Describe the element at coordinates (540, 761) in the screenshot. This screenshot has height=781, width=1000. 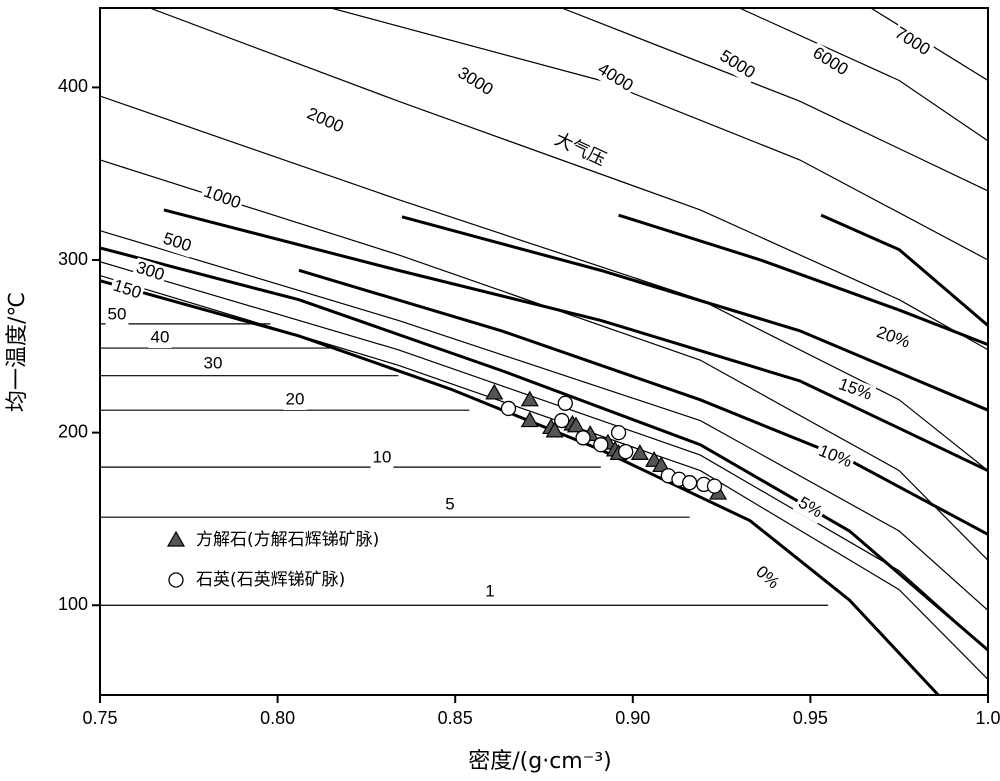
I see `x-axis-label: 密度/(g·cm⁻³)` at that location.